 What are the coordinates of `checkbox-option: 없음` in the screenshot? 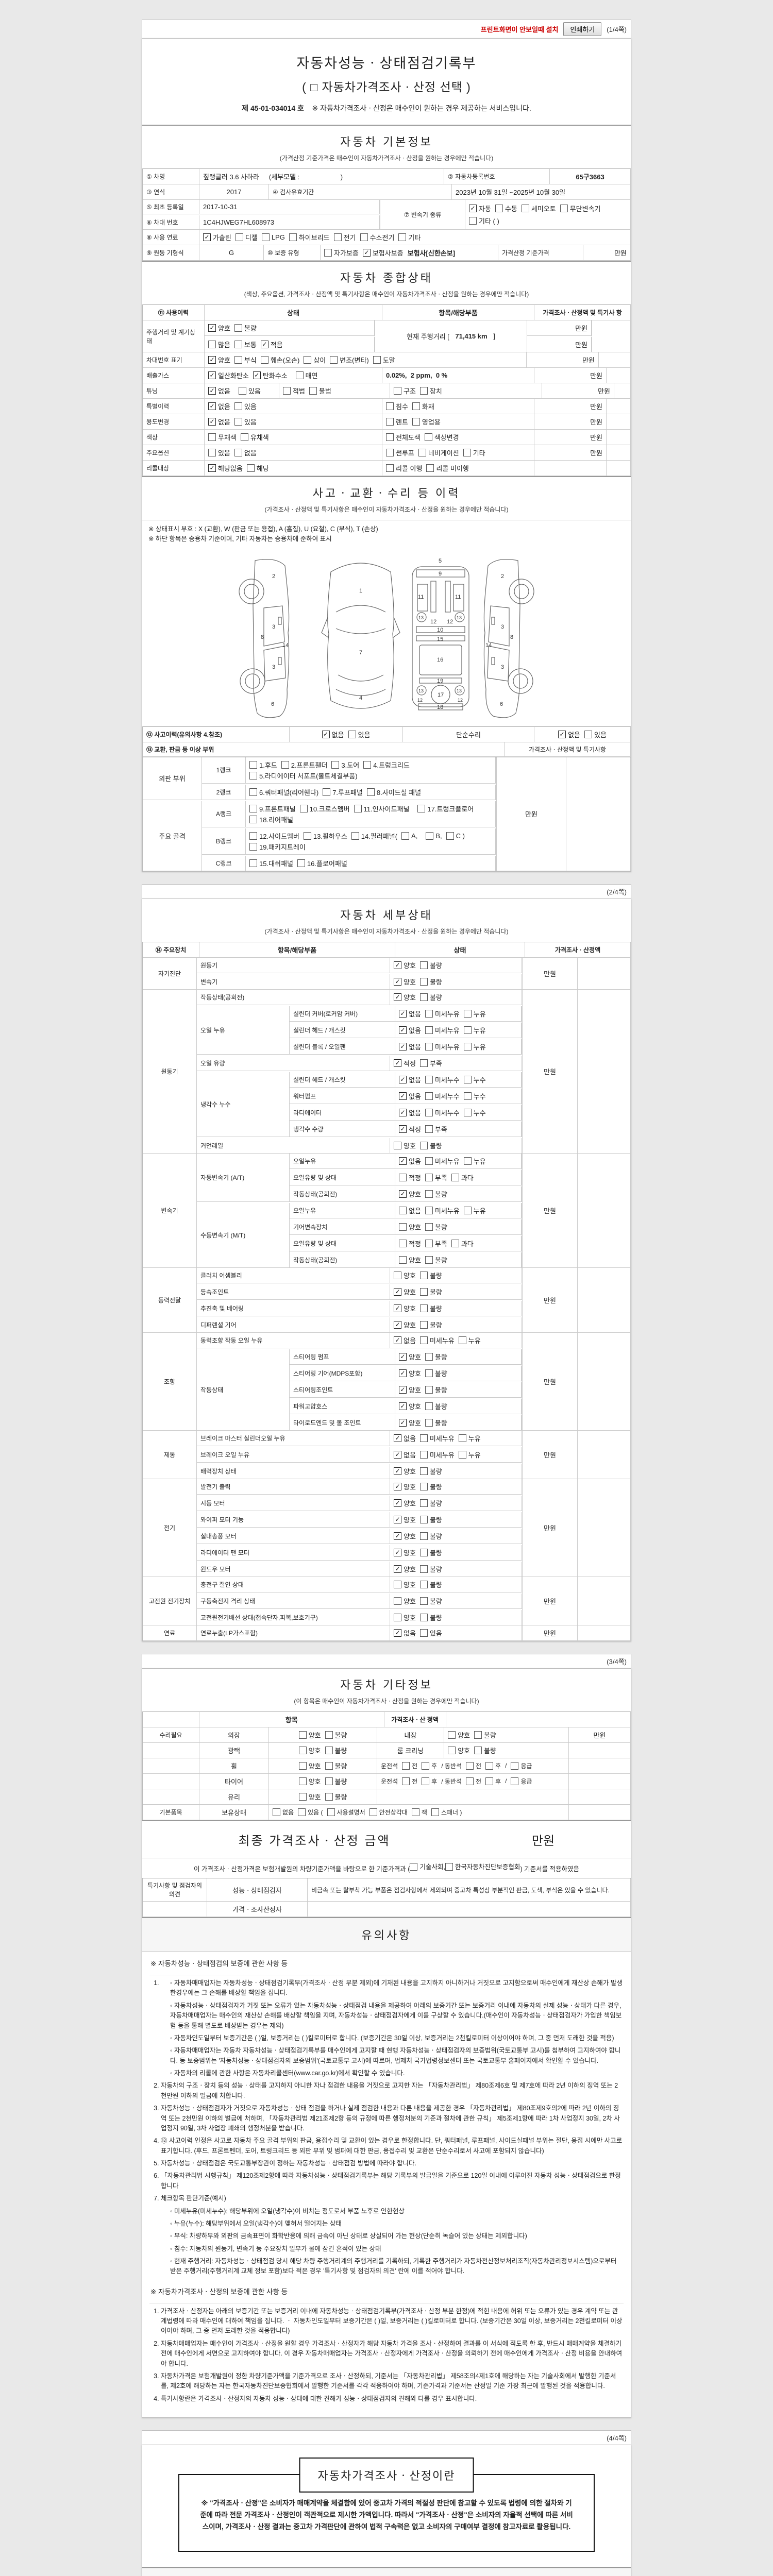 It's located at (245, 452).